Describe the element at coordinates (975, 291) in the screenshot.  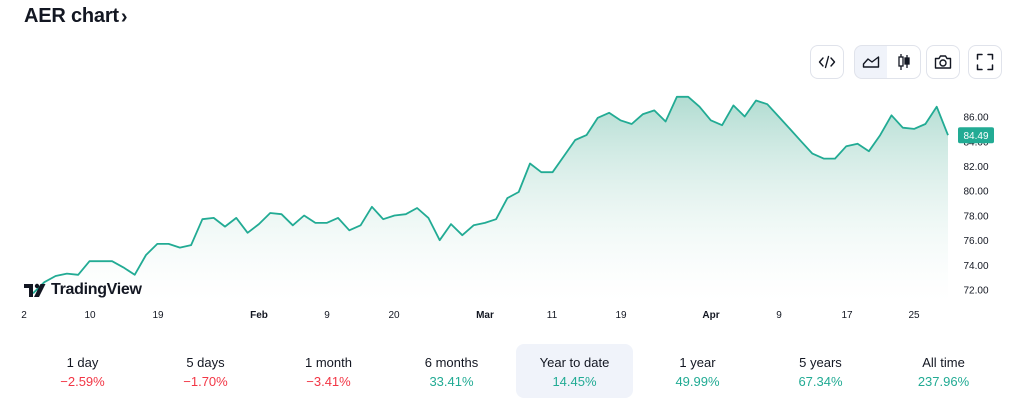
I see `y-tick-label: 72.00` at that location.